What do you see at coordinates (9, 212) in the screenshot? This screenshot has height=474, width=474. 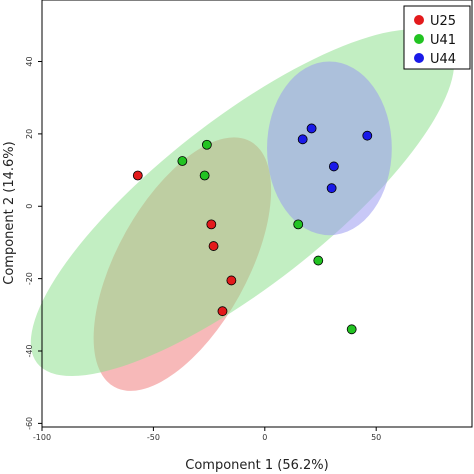 I see `y-axis-title: Component 2 (14.6%)` at bounding box center [9, 212].